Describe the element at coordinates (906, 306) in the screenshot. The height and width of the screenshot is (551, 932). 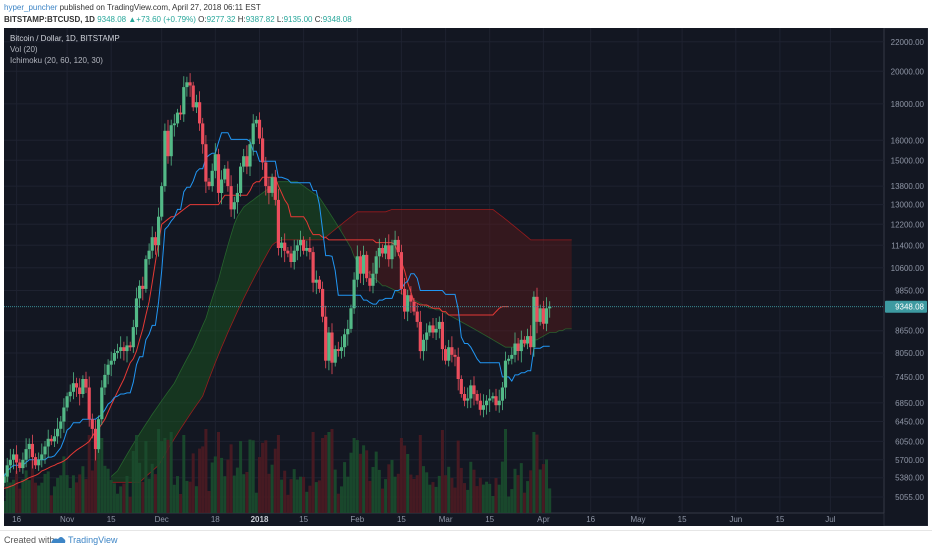
I see `last-price-label-bg` at that location.